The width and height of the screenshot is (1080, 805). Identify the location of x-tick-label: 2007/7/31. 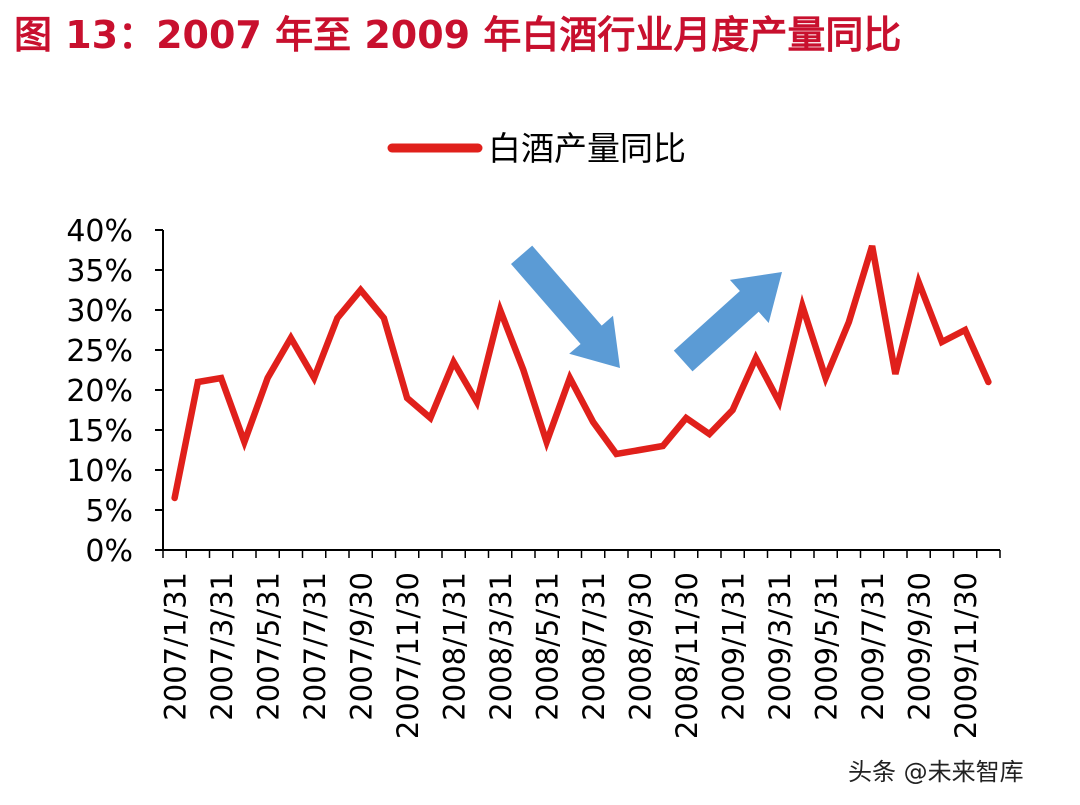
(315, 646).